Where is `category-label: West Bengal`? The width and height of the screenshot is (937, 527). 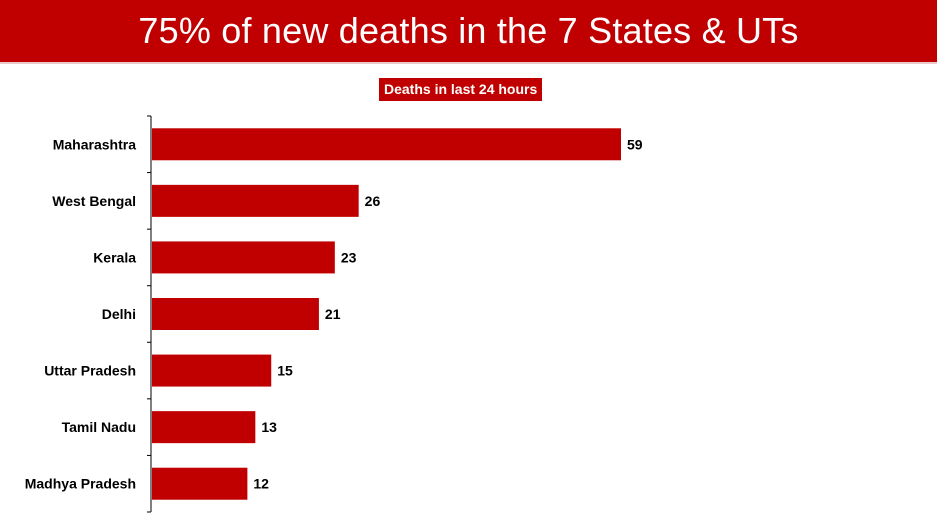
category-label: West Bengal is located at coordinates (94, 201).